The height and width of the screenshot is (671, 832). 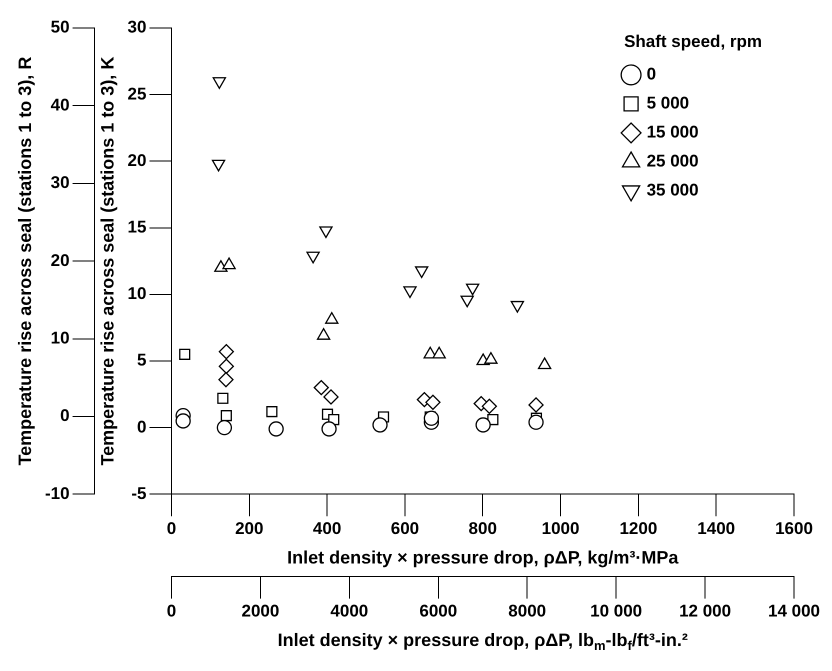 I want to click on y-tick-label: -5, so click(x=138, y=493).